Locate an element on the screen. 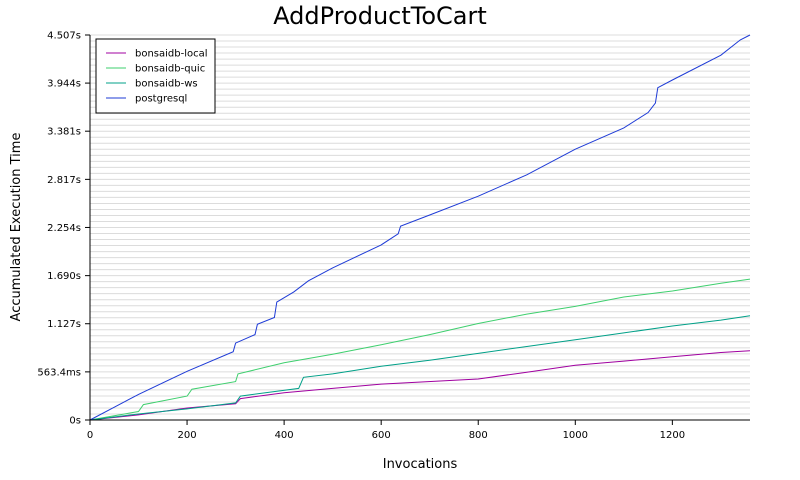 This screenshot has width=800, height=480. chart-title: AddProductToCart is located at coordinates (380, 16).